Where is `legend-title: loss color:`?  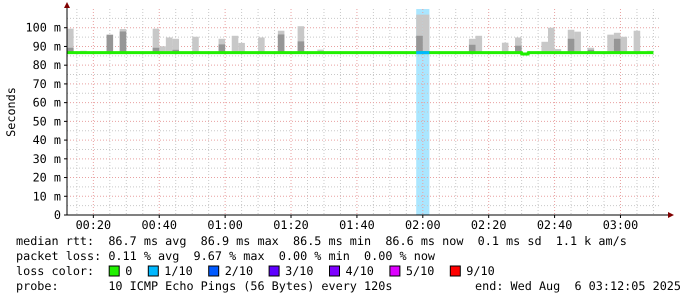
legend-title: loss color: is located at coordinates (55, 271).